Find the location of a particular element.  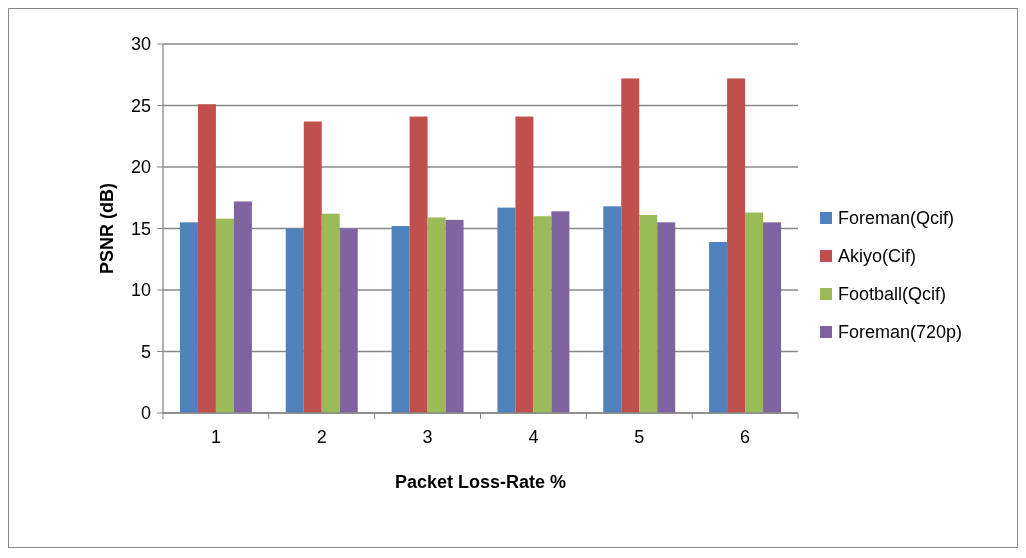

y-tick-label: 25 is located at coordinates (140, 105).